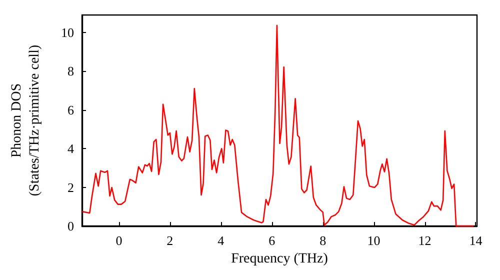 This screenshot has height=280, width=500. Describe the element at coordinates (119, 240) in the screenshot. I see `x-tick-label: 0` at that location.